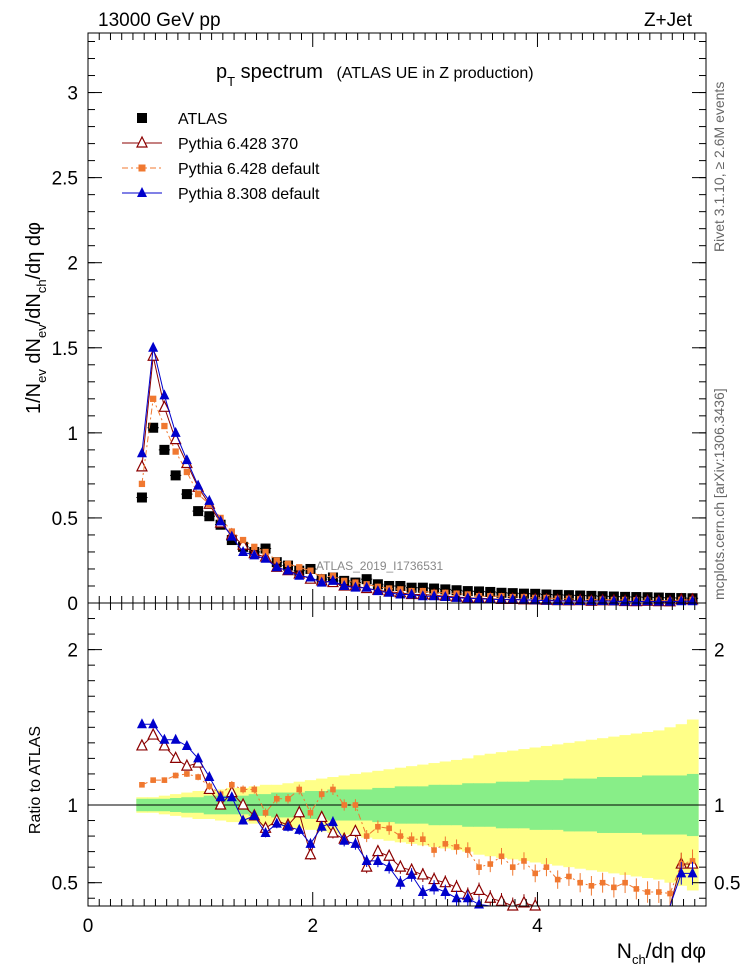  I want to click on title-rest: spectrum, so click(279, 72).